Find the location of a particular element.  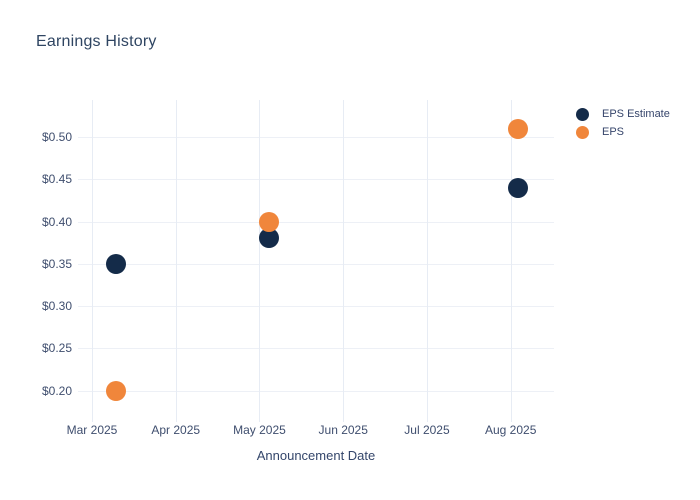

x-tick-label: Apr 2025 is located at coordinates (176, 430).